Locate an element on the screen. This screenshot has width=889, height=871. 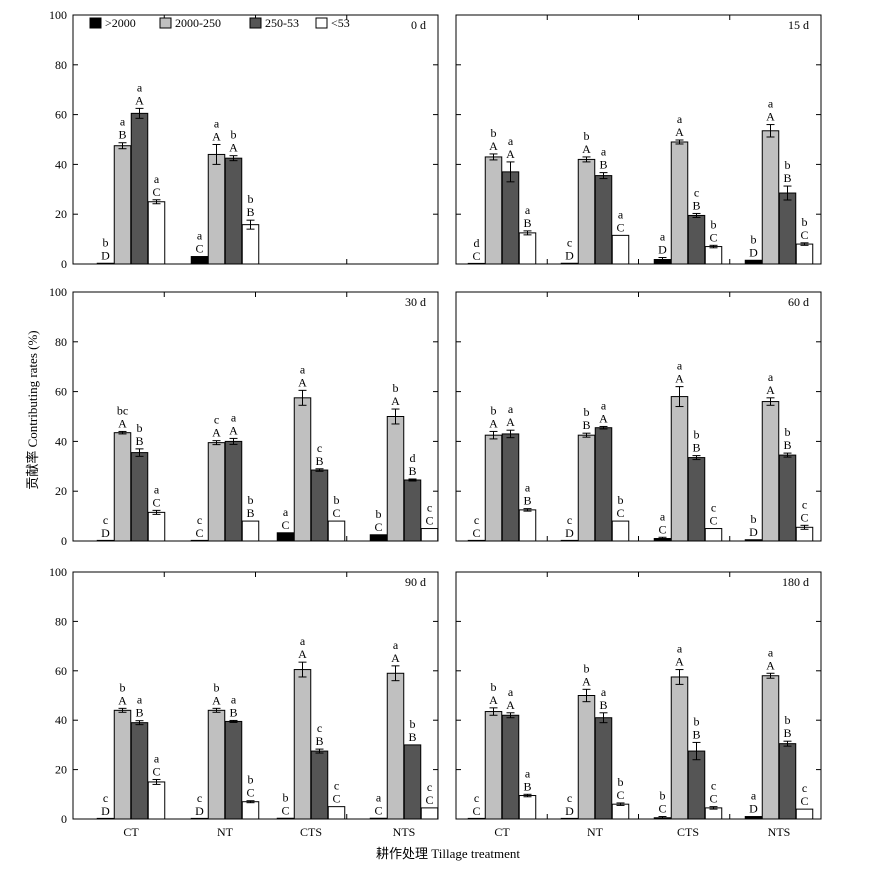
panel-title: 180 d is located at coordinates (795, 582).